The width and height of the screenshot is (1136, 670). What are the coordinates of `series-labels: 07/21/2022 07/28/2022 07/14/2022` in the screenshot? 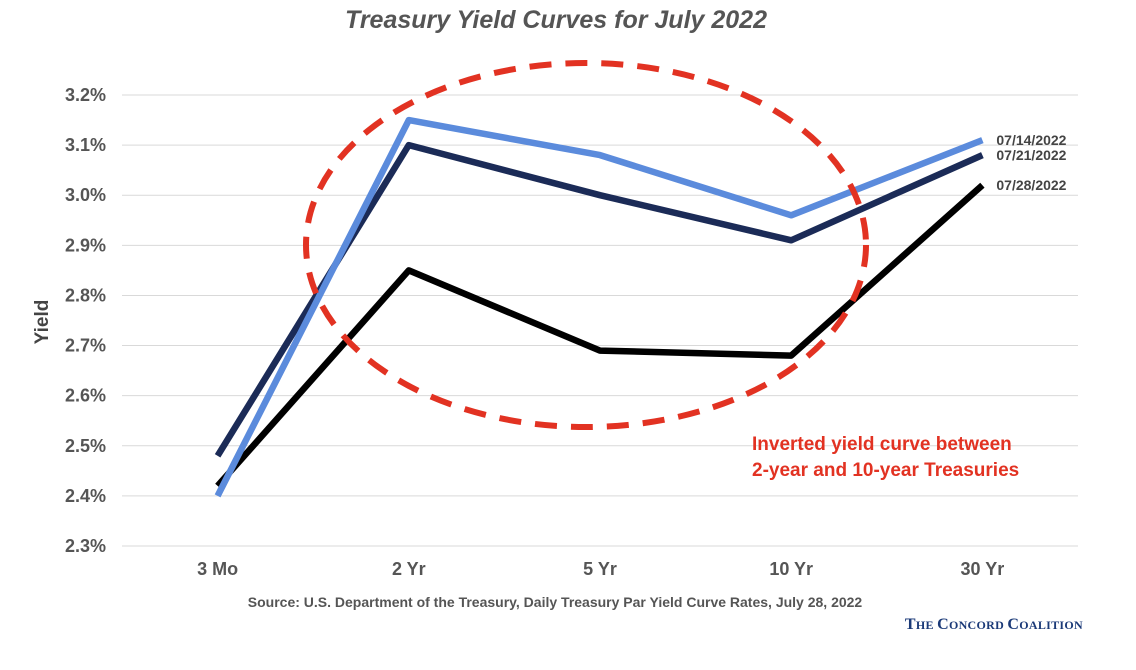 It's located at (1031, 162).